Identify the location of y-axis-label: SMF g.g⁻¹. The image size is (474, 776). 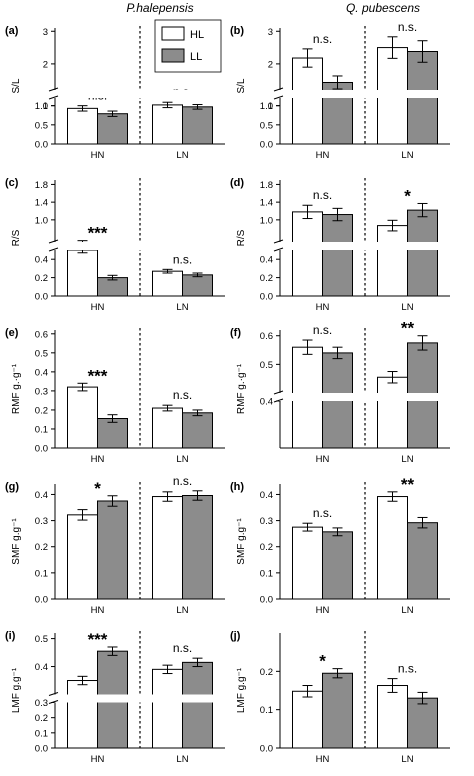
(241, 541).